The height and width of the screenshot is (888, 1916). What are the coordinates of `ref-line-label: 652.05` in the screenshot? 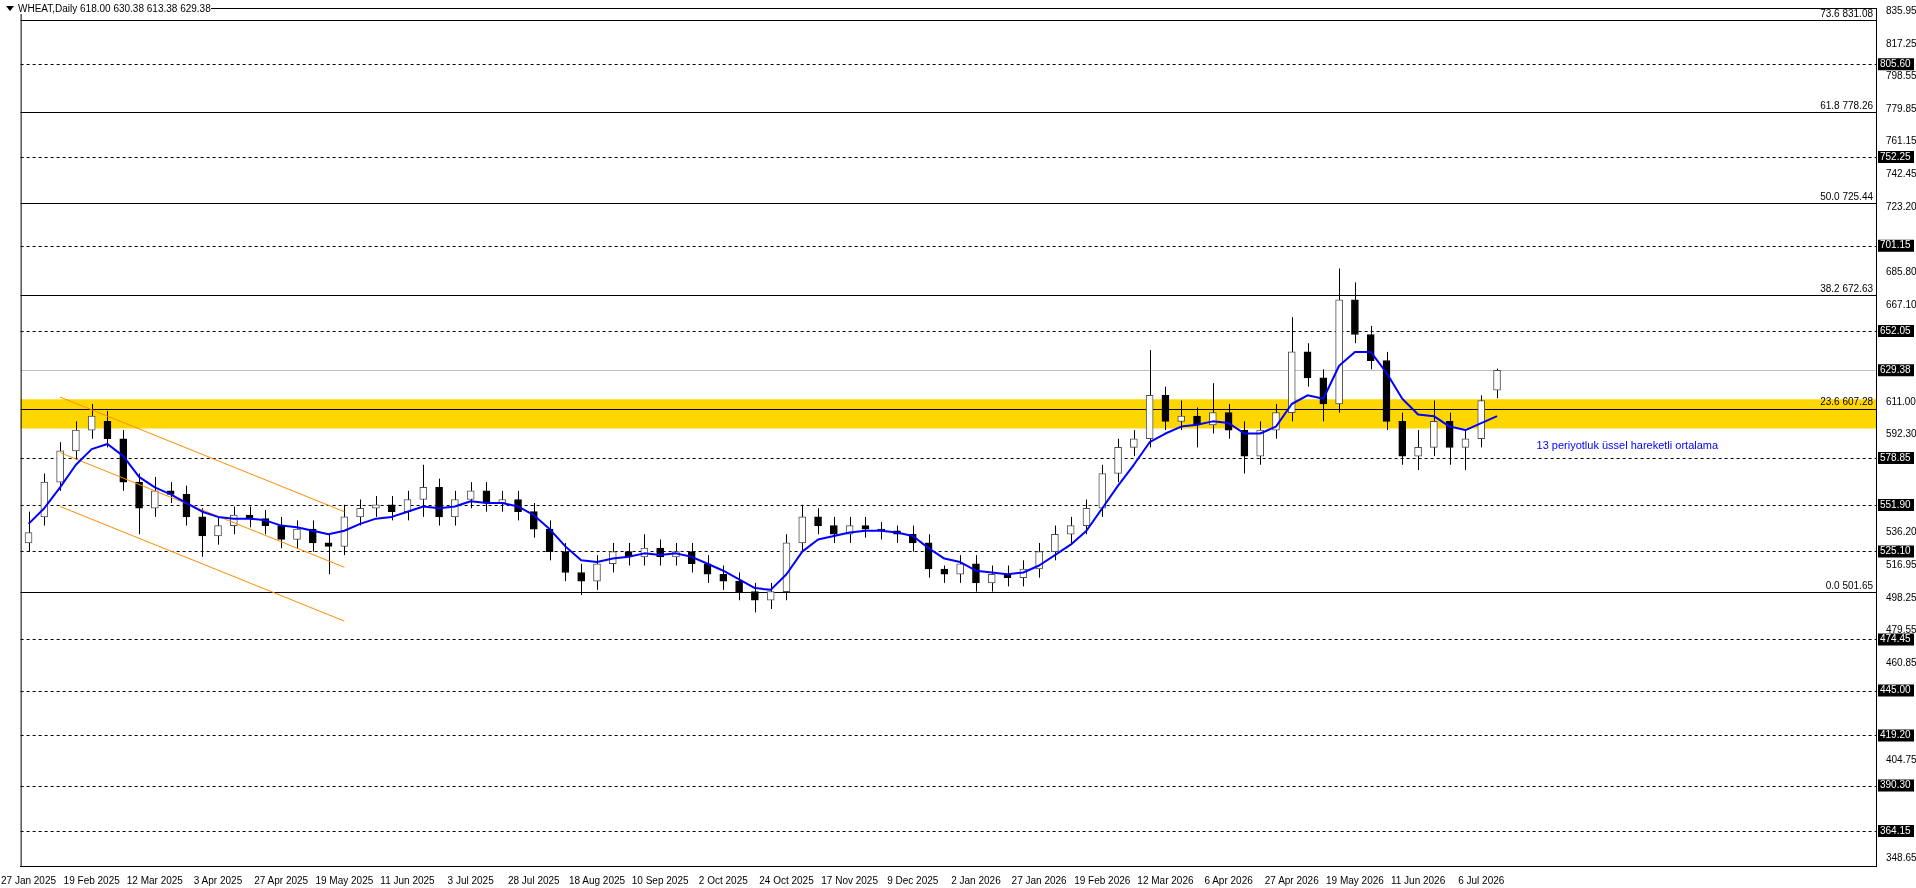 It's located at (1896, 330).